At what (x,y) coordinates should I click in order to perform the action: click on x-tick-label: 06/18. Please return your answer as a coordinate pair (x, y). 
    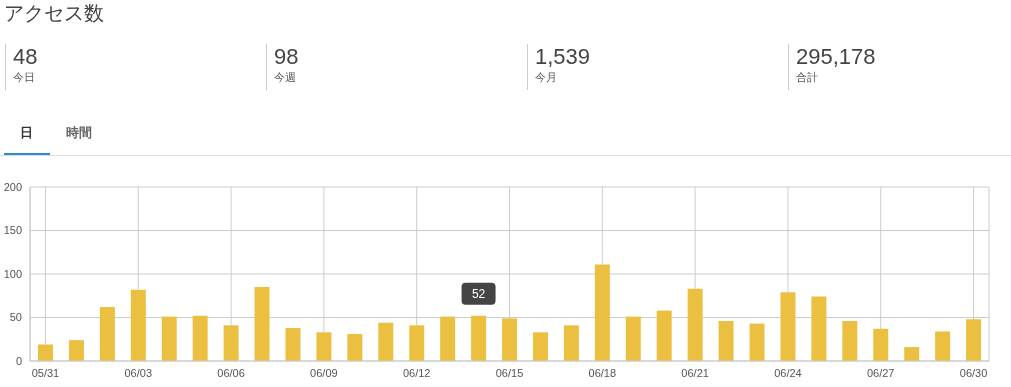
    Looking at the image, I should click on (602, 372).